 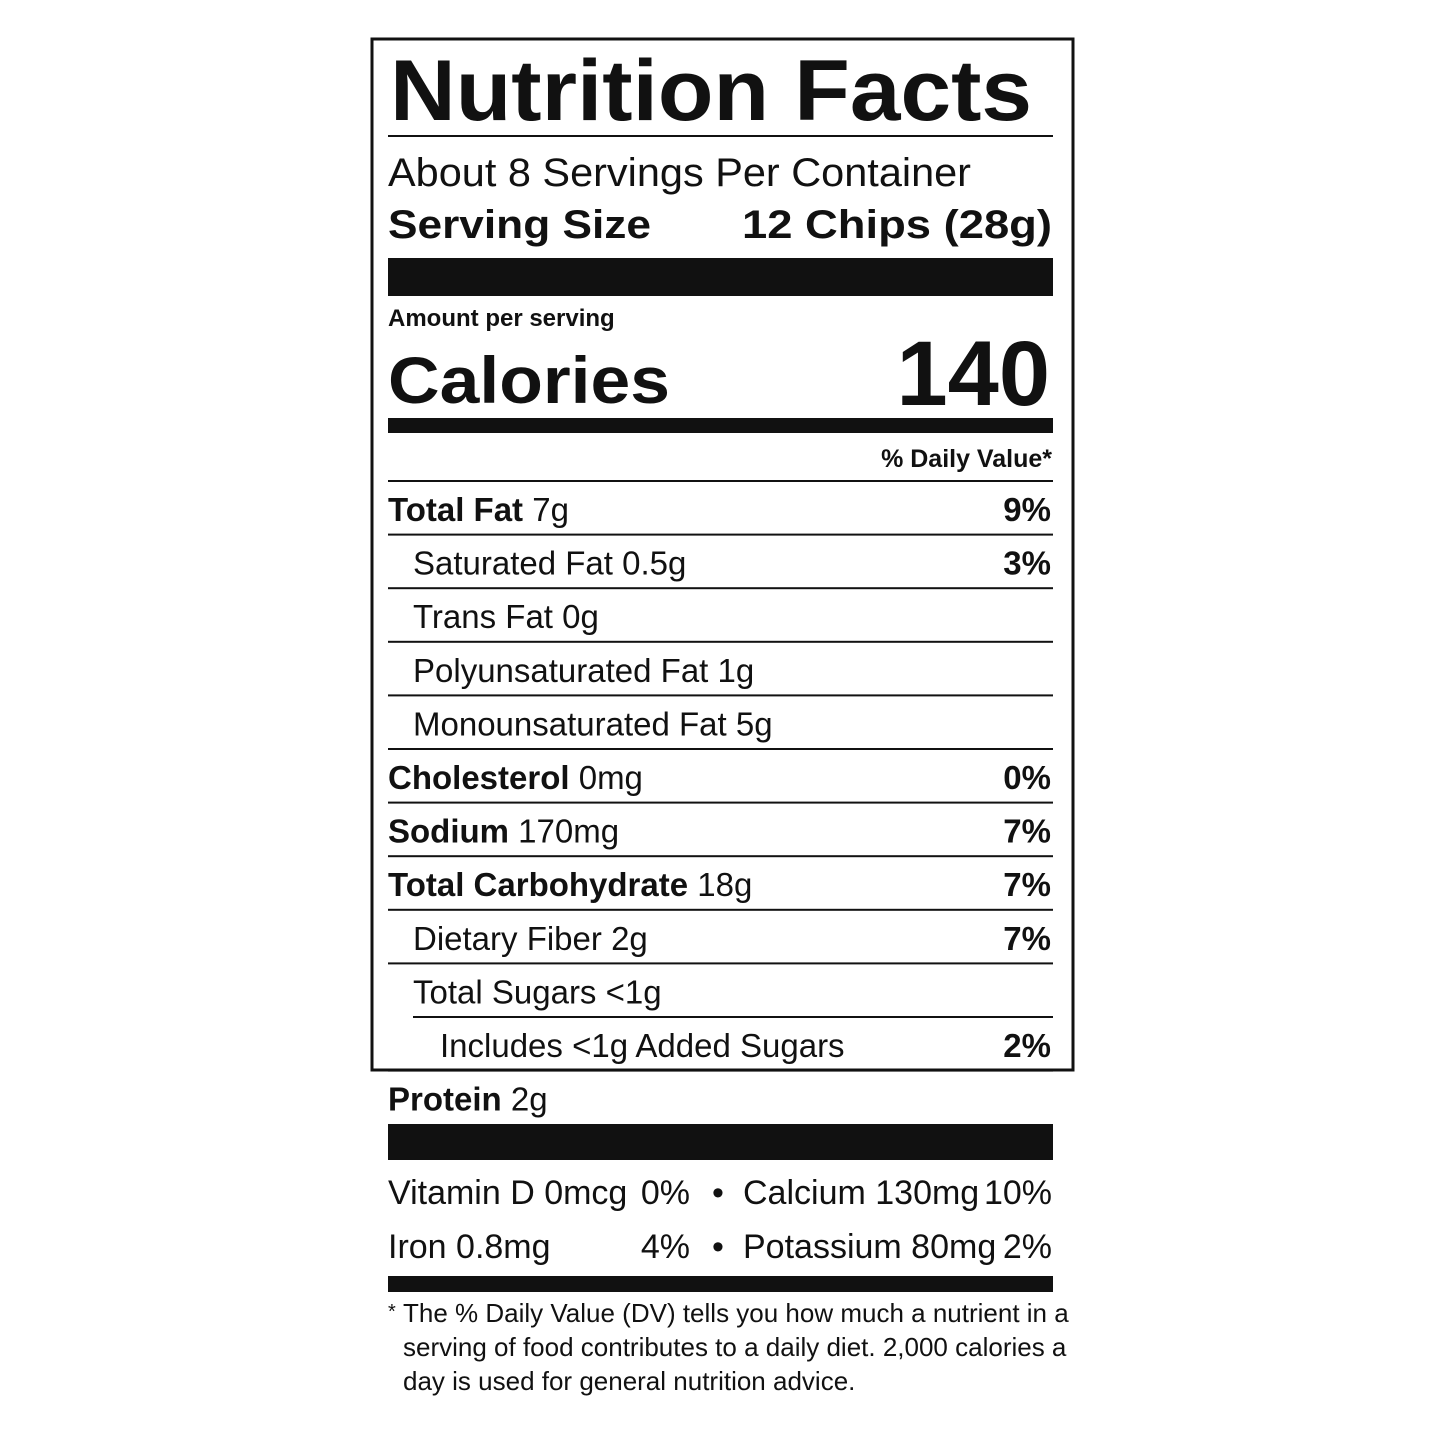 What do you see at coordinates (580, 616) in the screenshot?
I see `nutrient-amount: 0g` at bounding box center [580, 616].